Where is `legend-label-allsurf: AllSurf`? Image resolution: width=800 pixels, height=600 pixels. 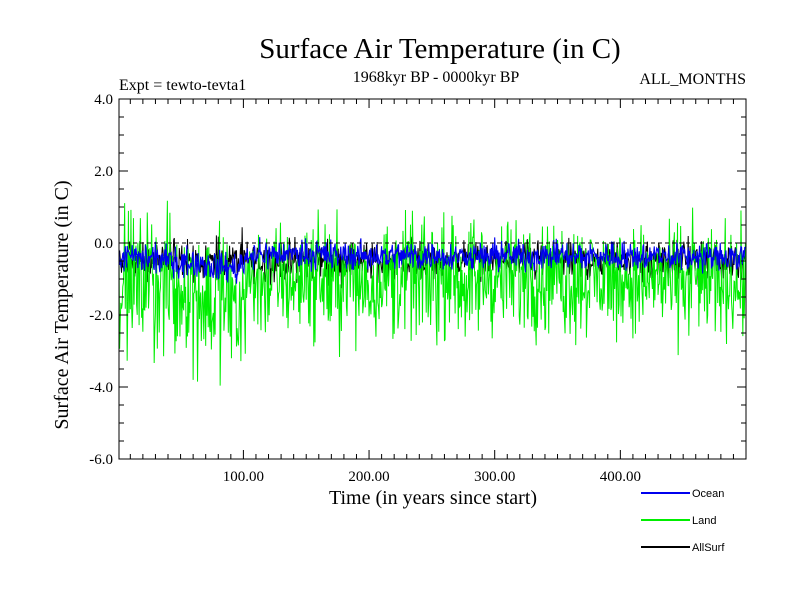
legend-label-allsurf: AllSurf is located at coordinates (708, 548).